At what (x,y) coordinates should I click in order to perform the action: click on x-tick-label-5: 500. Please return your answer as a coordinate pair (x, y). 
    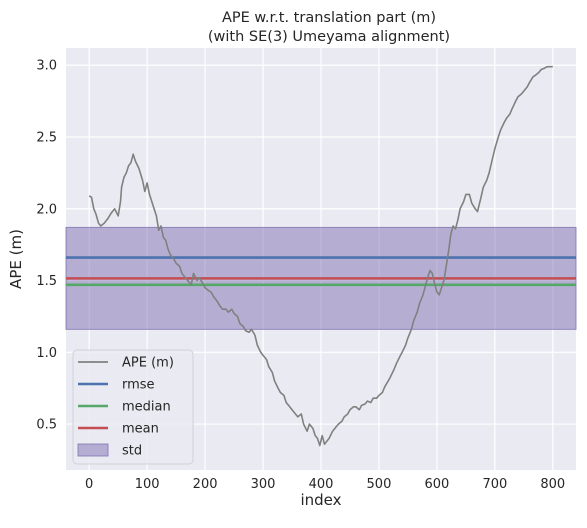
    Looking at the image, I should click on (379, 484).